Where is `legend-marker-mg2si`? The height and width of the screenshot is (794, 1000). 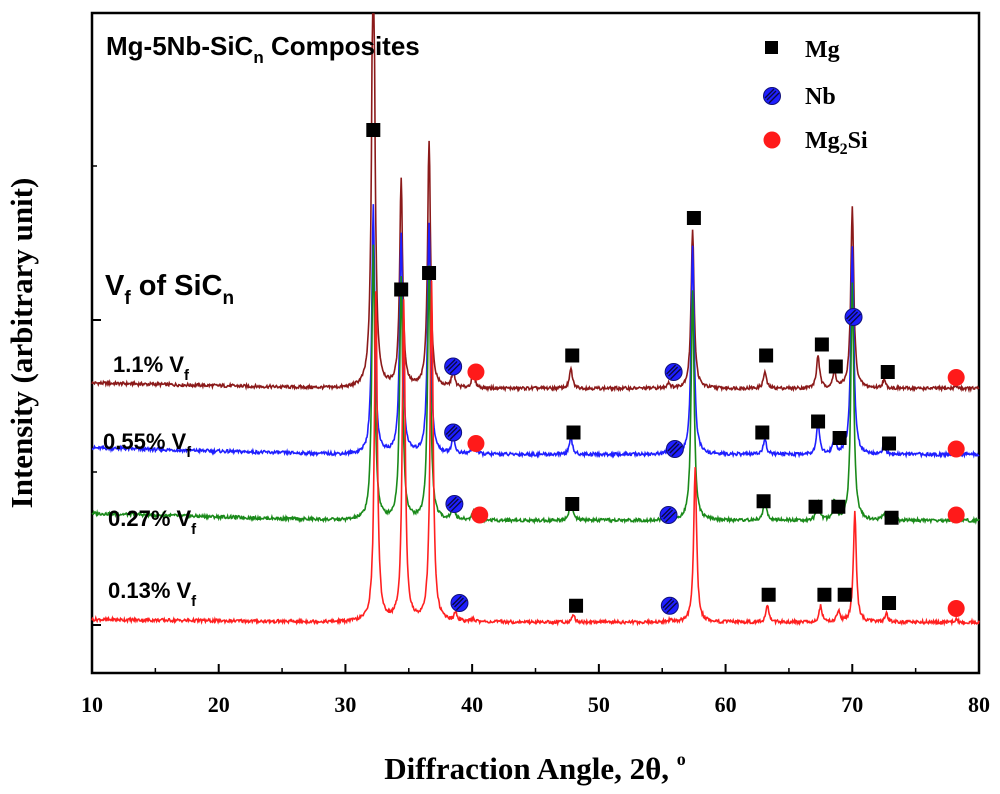 legend-marker-mg2si is located at coordinates (772, 140).